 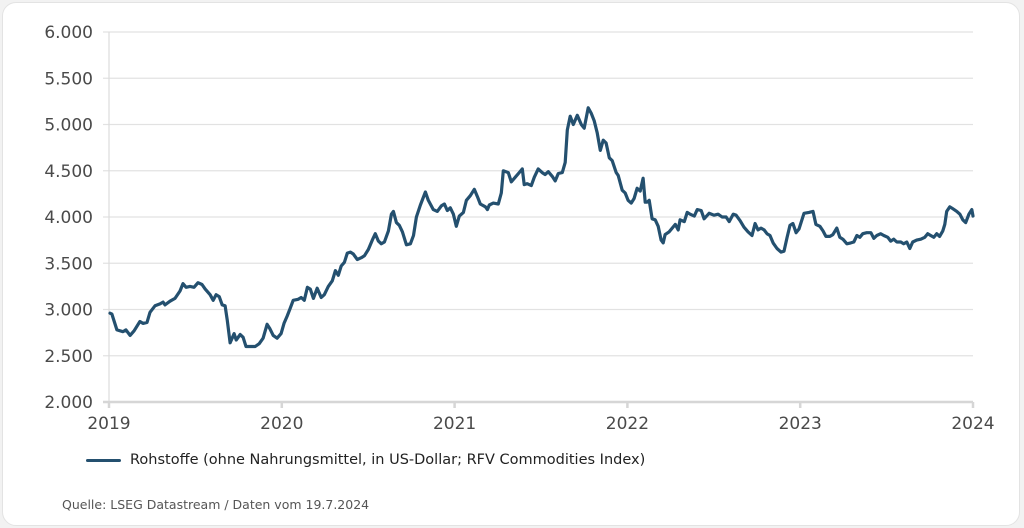 I want to click on x-tick-label: 2022, so click(x=627, y=424).